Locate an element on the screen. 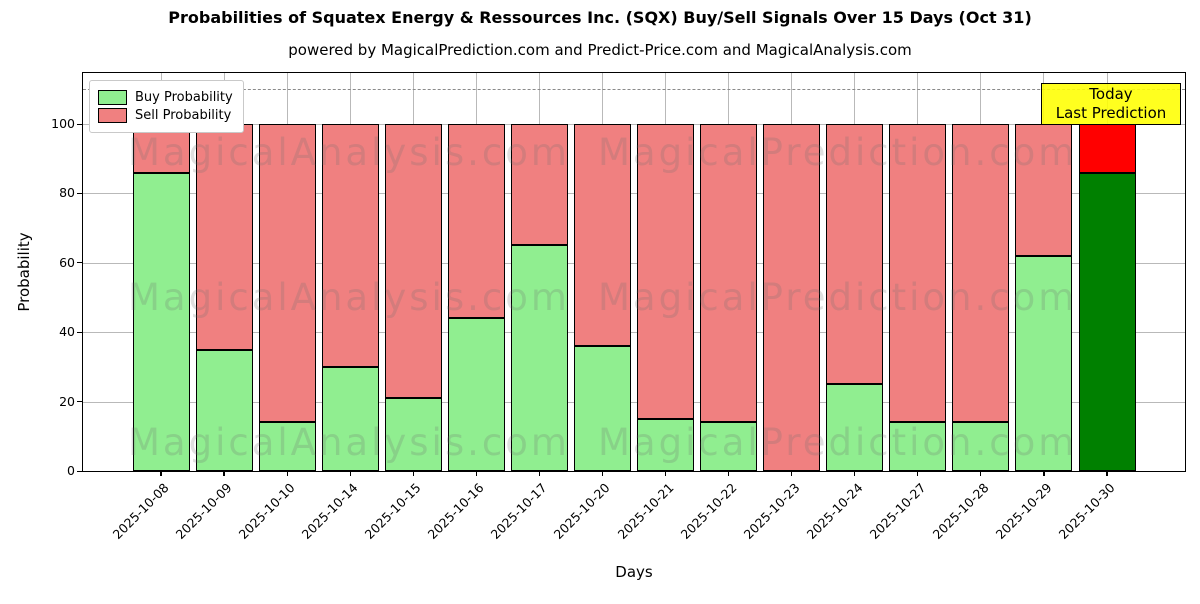 Image resolution: width=1200 pixels, height=604 pixels. x-tick-label: 2025-10-27 is located at coordinates (897, 511).